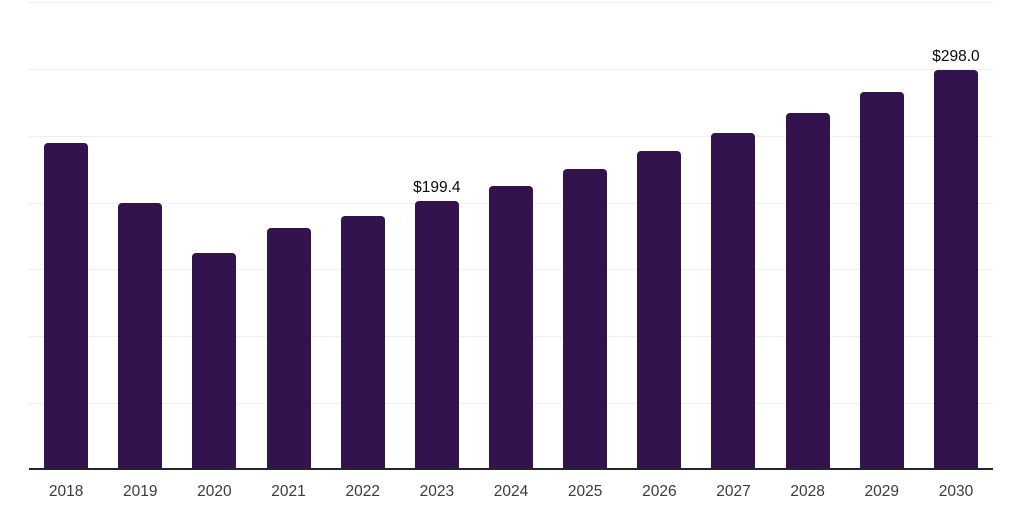 This screenshot has width=1024, height=512. Describe the element at coordinates (882, 491) in the screenshot. I see `x-axis-label-2029: 2029` at that location.